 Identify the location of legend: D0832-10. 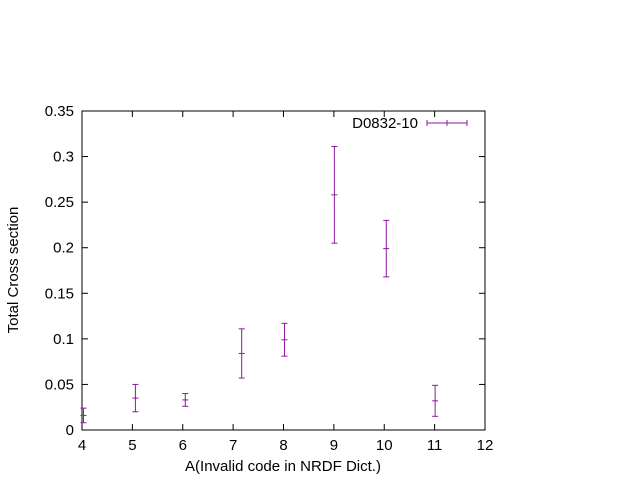
(410, 123).